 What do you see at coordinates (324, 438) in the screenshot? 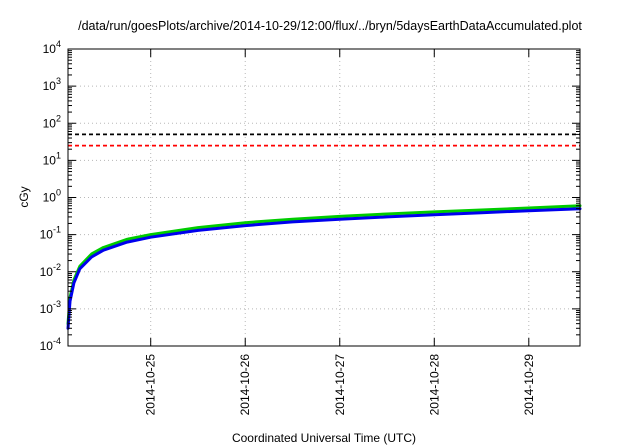
I see `x-axis-label: Coordinated Universal Time (UTC)` at bounding box center [324, 438].